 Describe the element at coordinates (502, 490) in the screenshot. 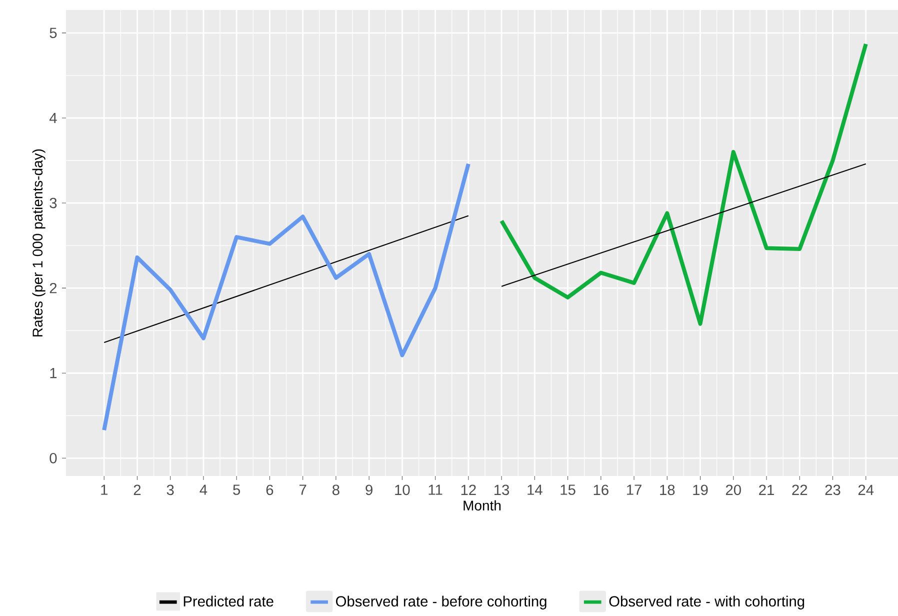

I see `x-tick-label: 13` at that location.